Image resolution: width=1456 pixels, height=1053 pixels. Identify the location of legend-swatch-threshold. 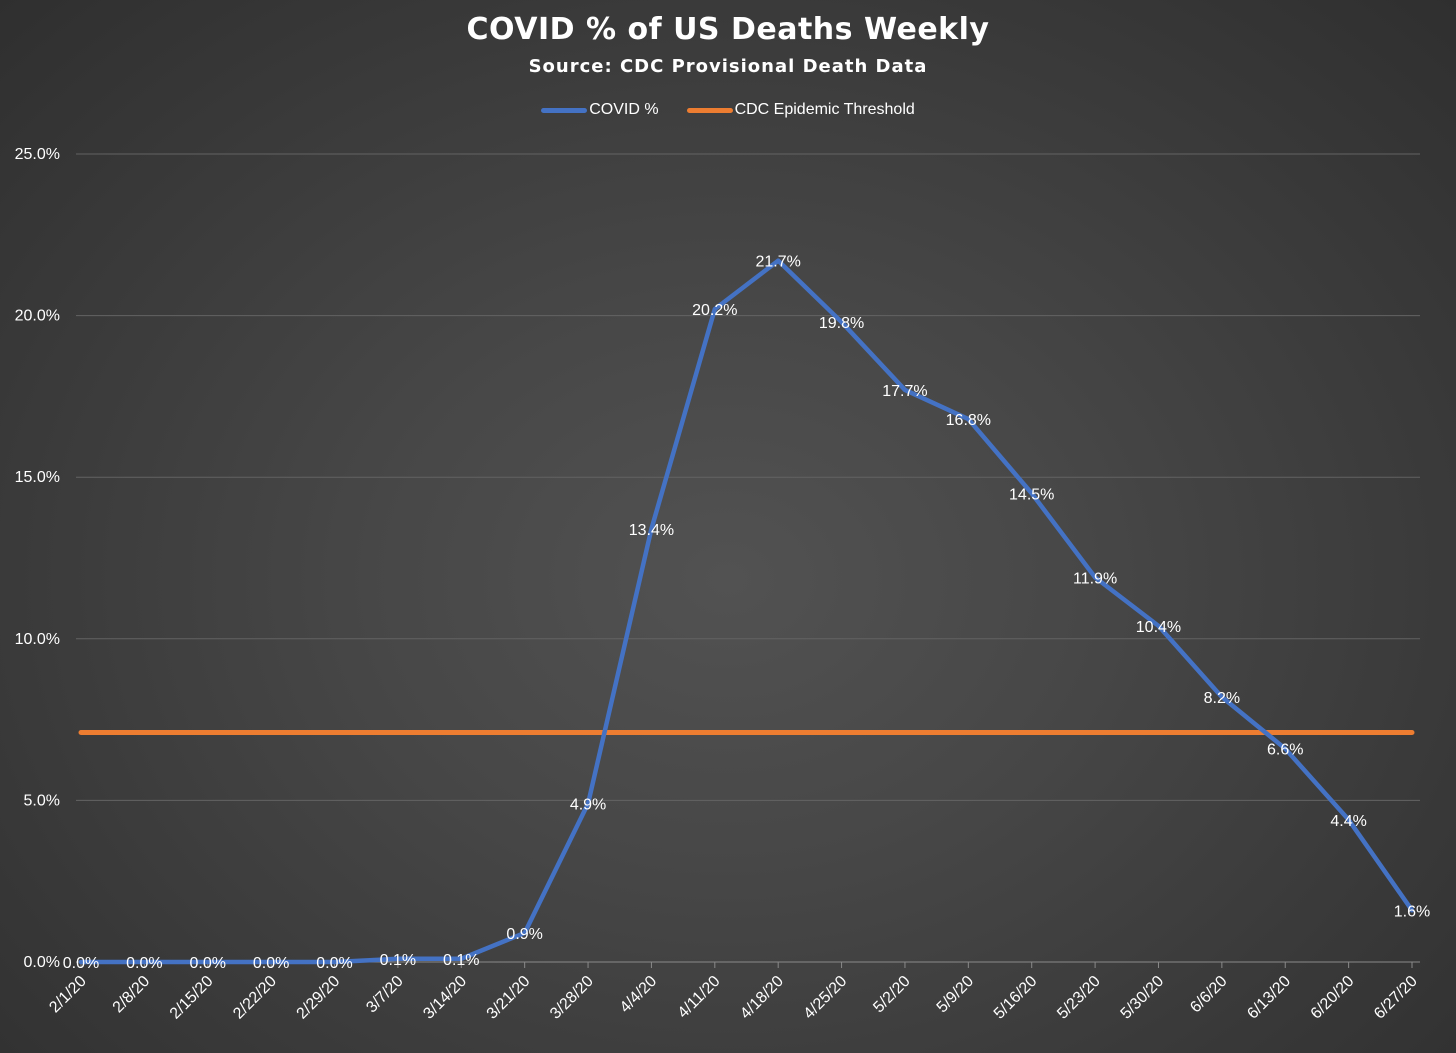
(709, 110).